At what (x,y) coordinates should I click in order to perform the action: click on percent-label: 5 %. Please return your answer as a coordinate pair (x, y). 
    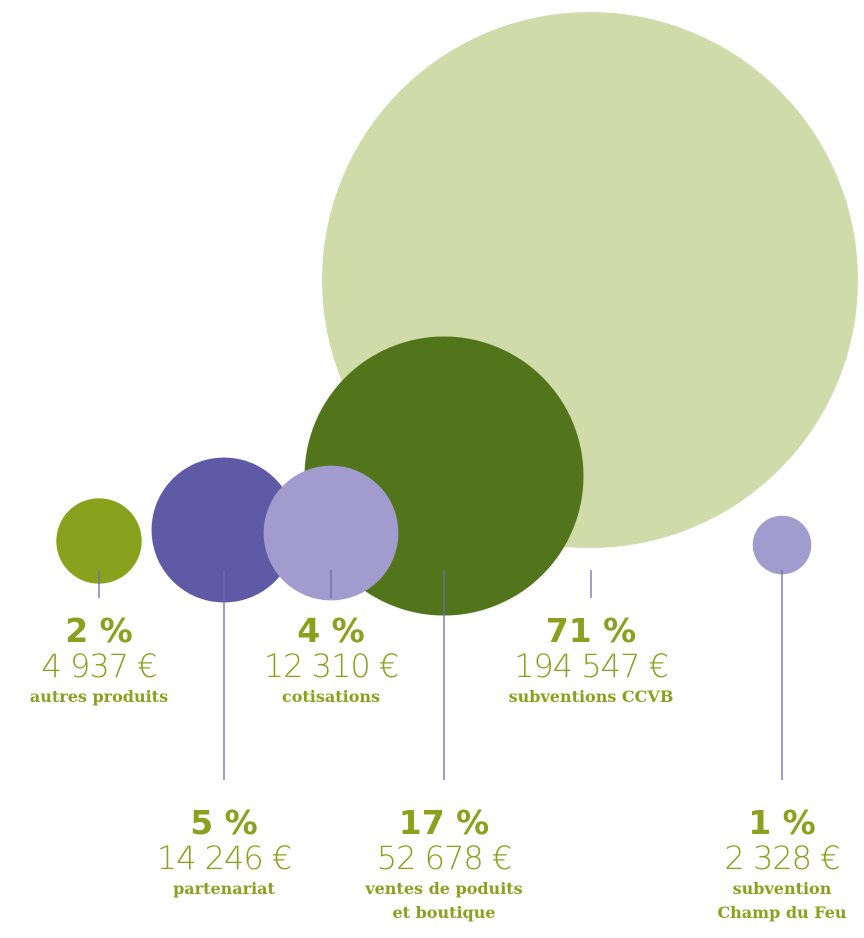
    Looking at the image, I should click on (224, 822).